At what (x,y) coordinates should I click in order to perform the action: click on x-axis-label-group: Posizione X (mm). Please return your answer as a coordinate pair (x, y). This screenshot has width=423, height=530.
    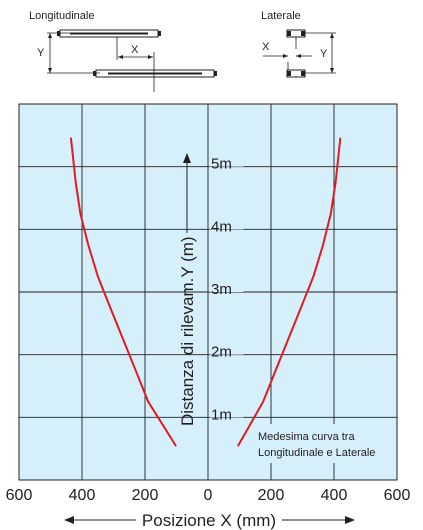
    Looking at the image, I should click on (209, 520).